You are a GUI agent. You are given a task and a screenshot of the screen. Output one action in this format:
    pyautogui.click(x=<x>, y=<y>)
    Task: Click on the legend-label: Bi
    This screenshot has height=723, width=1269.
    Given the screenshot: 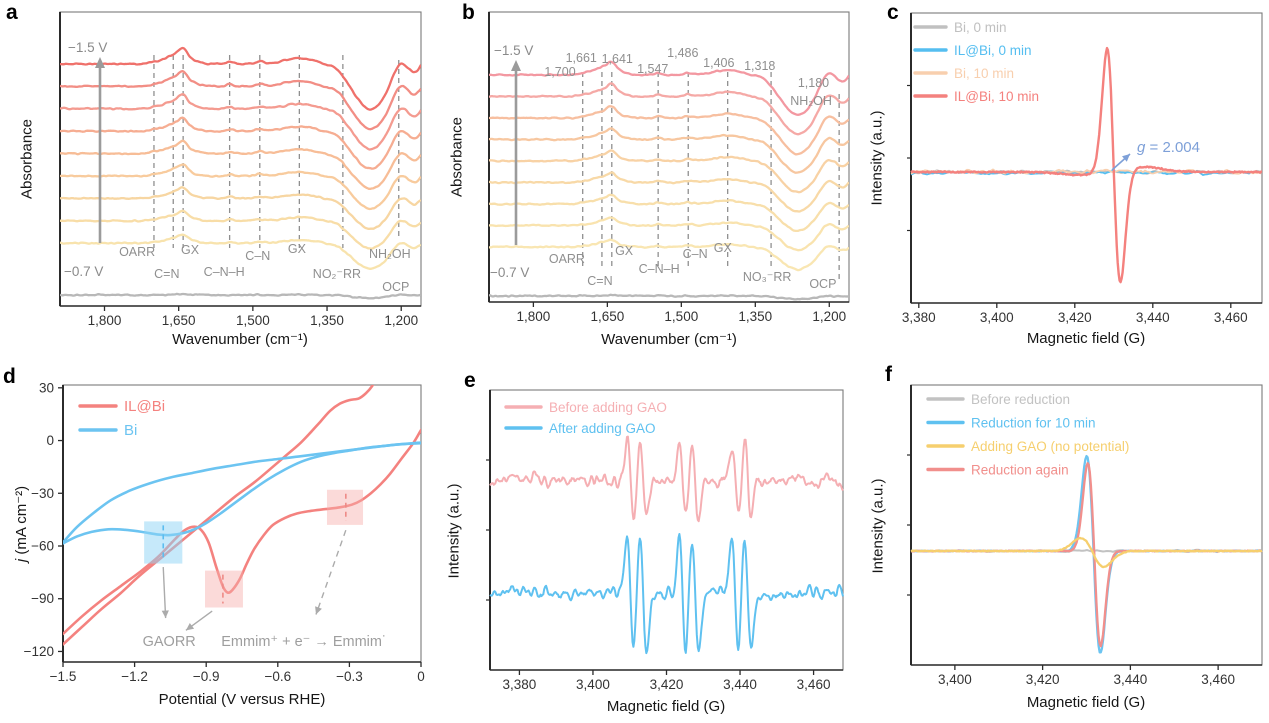 What is the action you would take?
    pyautogui.click(x=130, y=430)
    